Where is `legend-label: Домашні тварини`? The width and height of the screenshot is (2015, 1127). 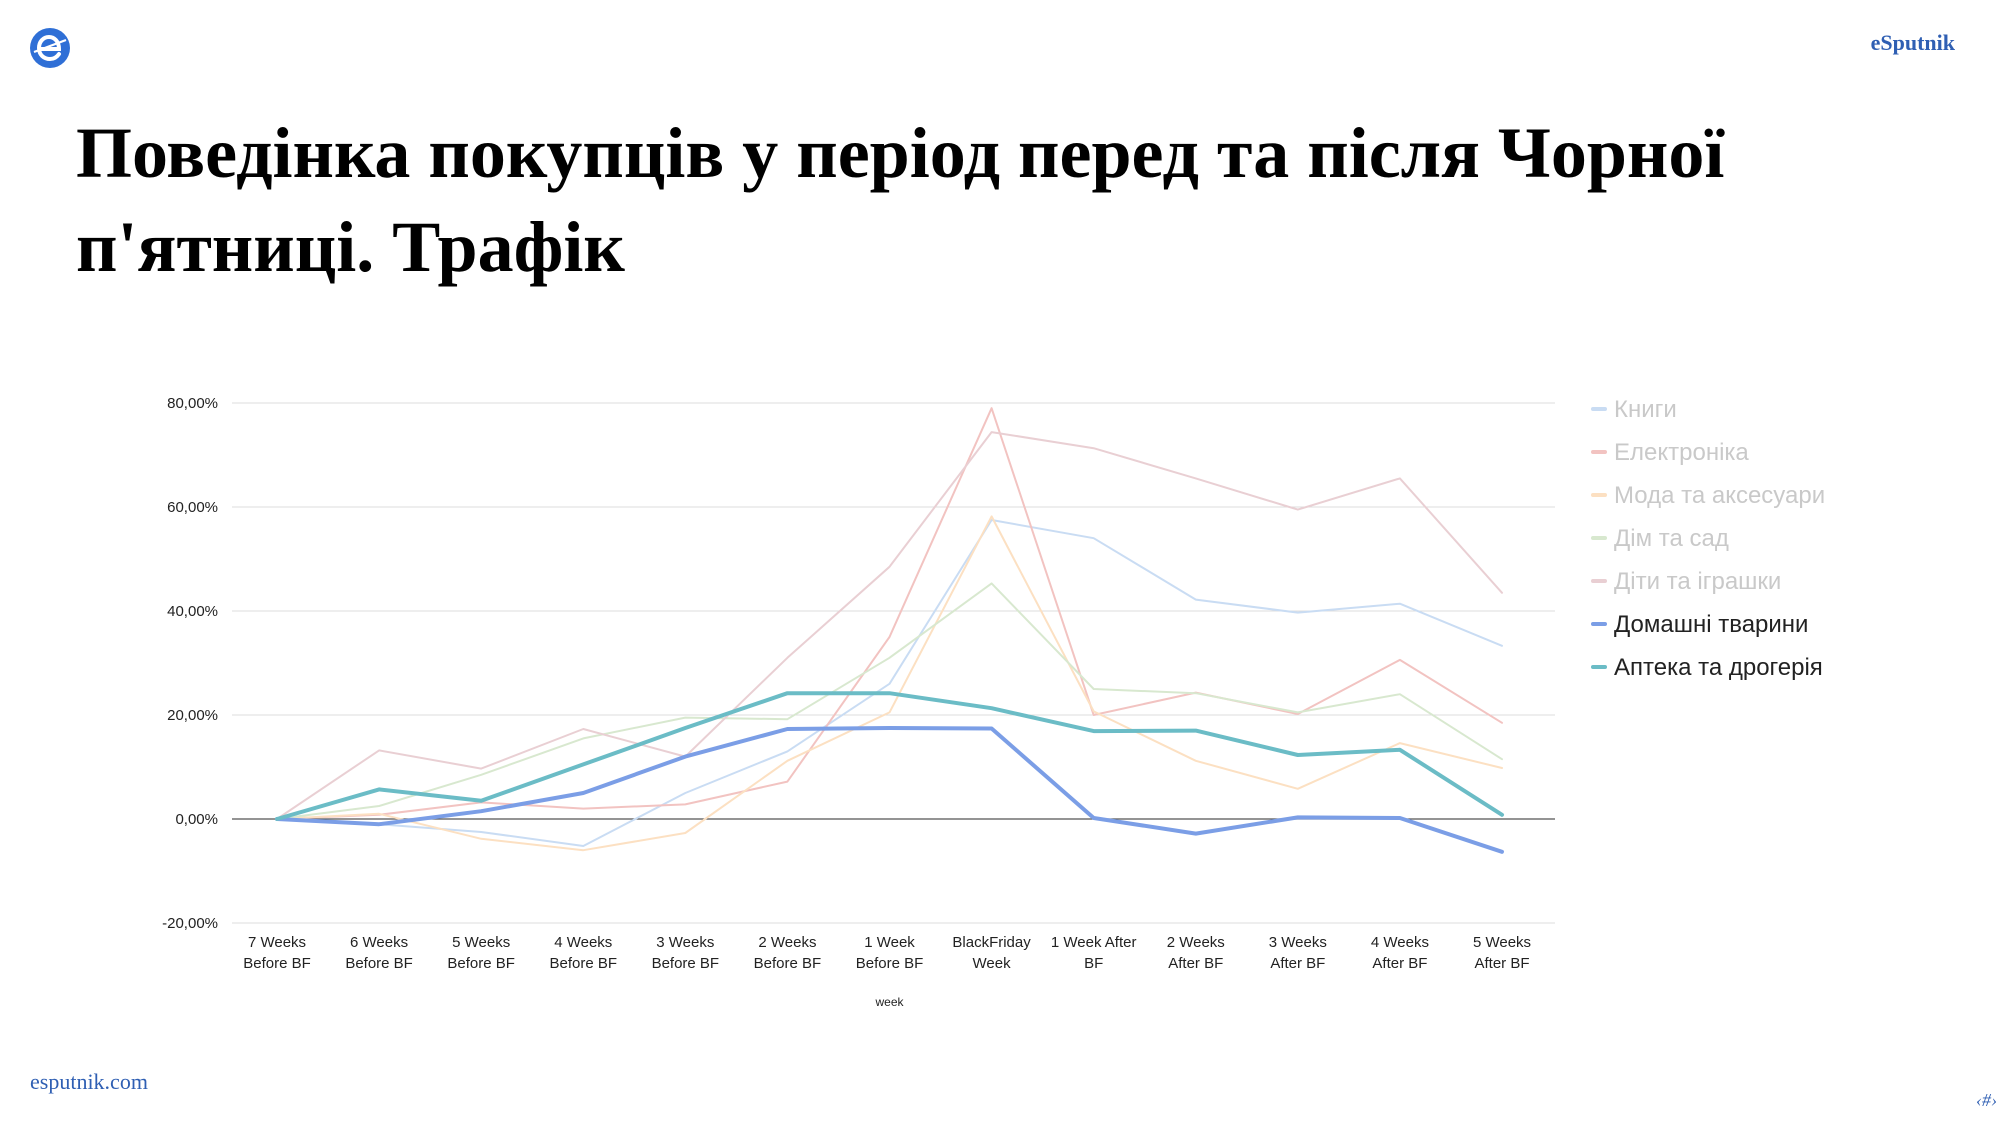
legend-label: Домашні тварини is located at coordinates (1711, 624).